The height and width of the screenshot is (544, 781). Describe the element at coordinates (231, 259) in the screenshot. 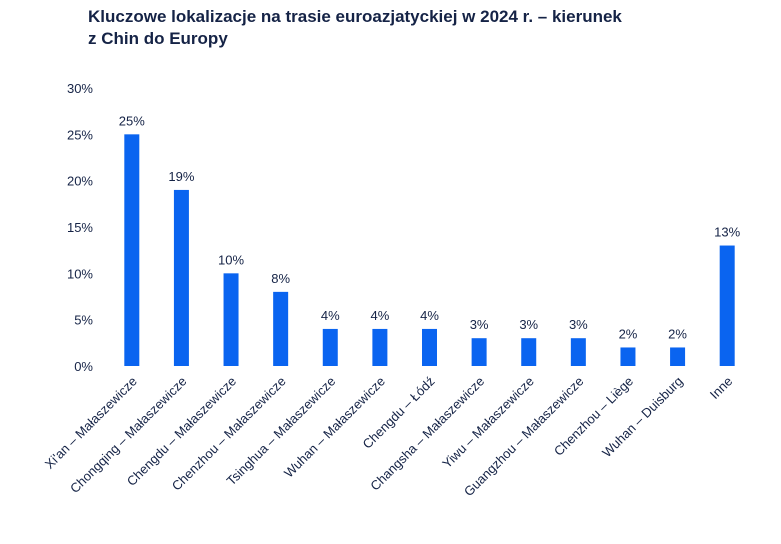

I see `data-label: 10%` at that location.